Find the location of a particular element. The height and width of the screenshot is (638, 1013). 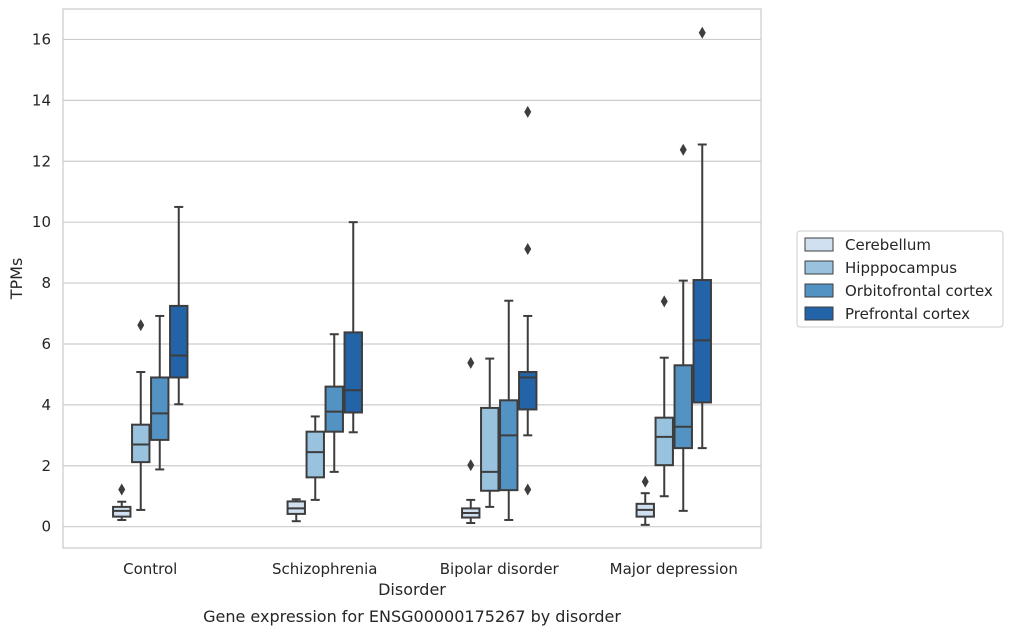

y-tick-label: 6 is located at coordinates (46, 344).